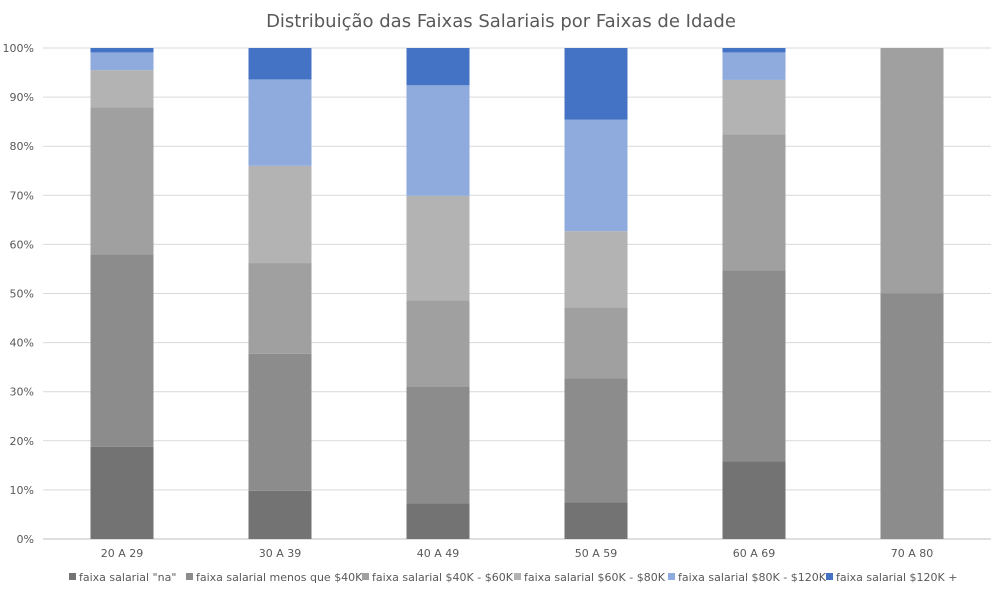 This screenshot has width=1001, height=598. I want to click on x-tick-label: 40 A 49, so click(438, 553).